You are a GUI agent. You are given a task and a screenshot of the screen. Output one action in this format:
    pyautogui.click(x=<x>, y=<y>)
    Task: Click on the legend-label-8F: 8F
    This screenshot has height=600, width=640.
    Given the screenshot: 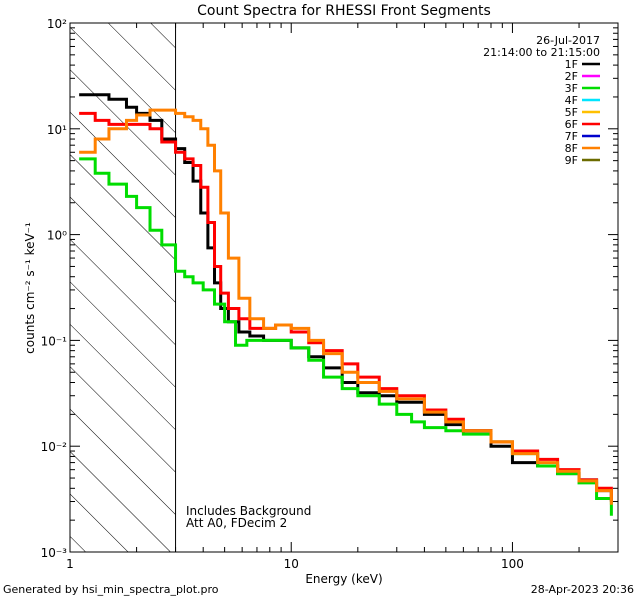 What is the action you would take?
    pyautogui.click(x=571, y=148)
    